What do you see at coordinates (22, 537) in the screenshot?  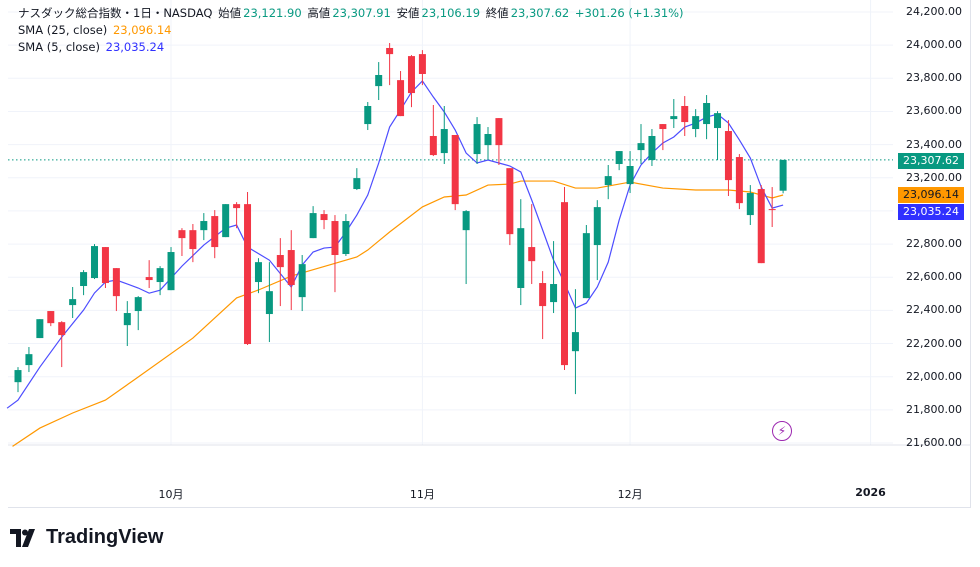 I see `tradingview-logo-icon` at bounding box center [22, 537].